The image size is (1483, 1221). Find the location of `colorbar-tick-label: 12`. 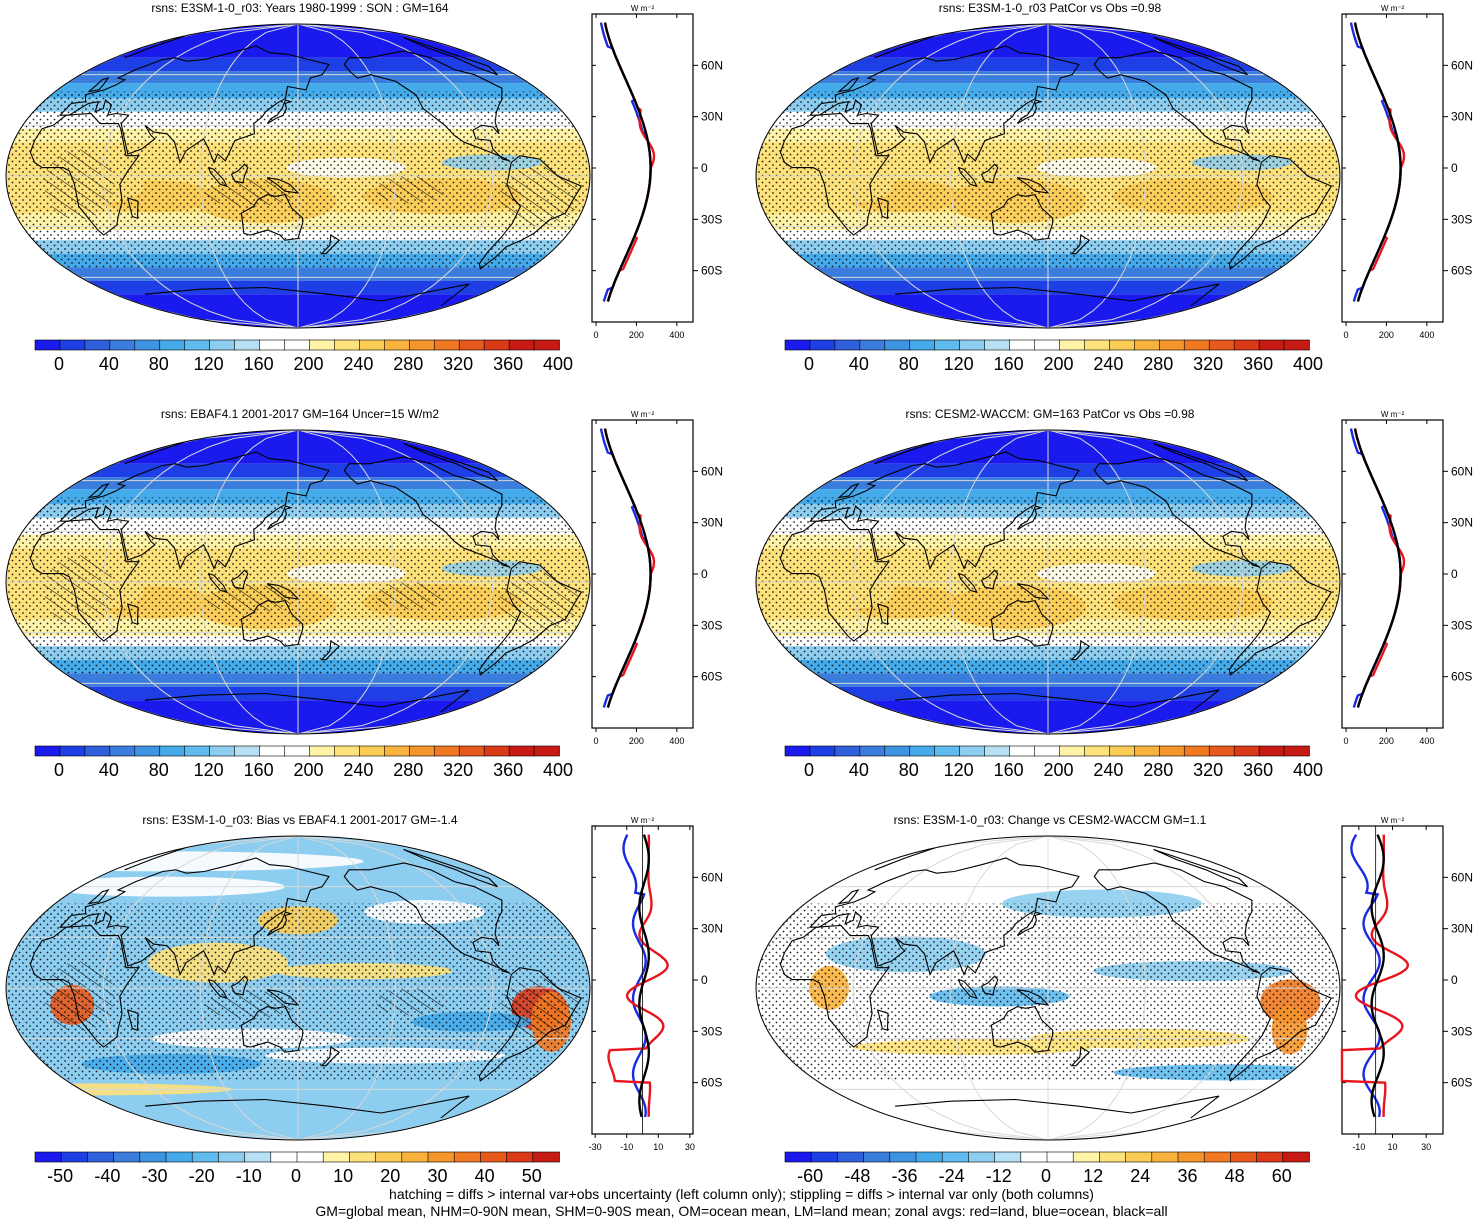

colorbar-tick-label: 12 is located at coordinates (1093, 1176).